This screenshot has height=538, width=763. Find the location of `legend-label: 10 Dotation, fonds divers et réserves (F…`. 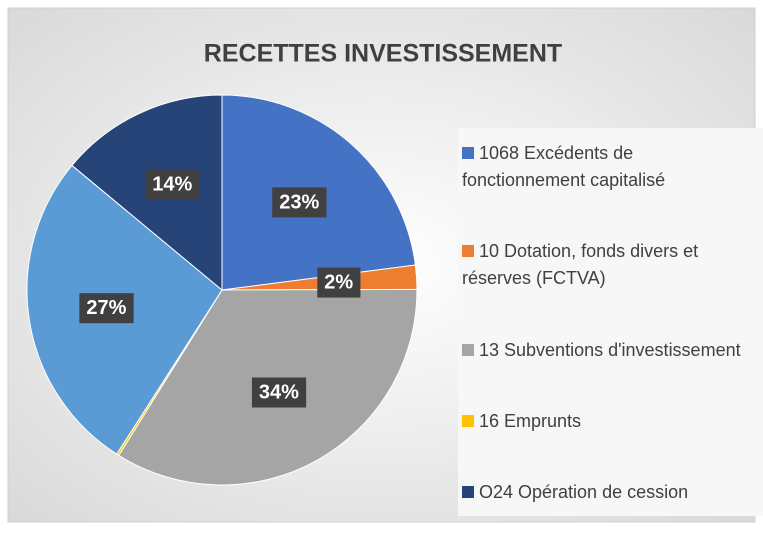

legend-label: 10 Dotation, fonds divers et réserves (F… is located at coordinates (580, 265).